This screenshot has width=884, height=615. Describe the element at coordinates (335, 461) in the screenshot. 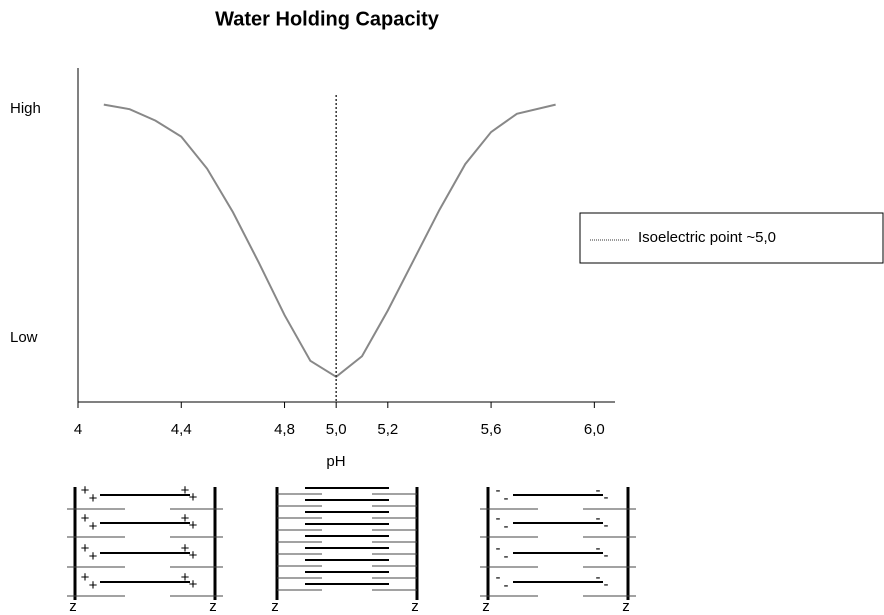

I see `x-axis-label: pH` at that location.